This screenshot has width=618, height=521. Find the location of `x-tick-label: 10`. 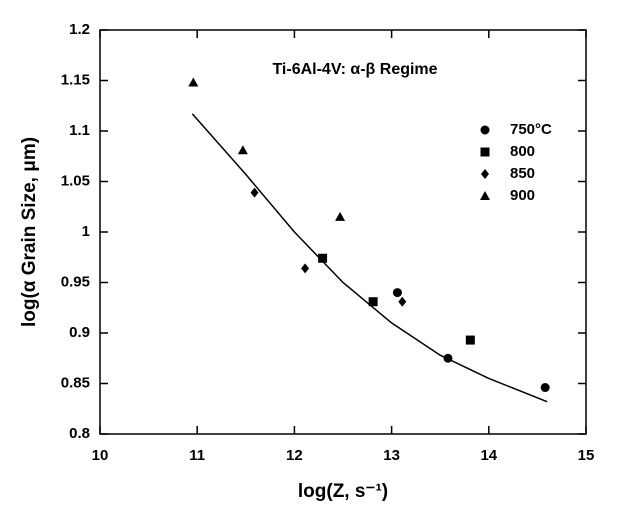

x-tick-label: 10 is located at coordinates (100, 455).